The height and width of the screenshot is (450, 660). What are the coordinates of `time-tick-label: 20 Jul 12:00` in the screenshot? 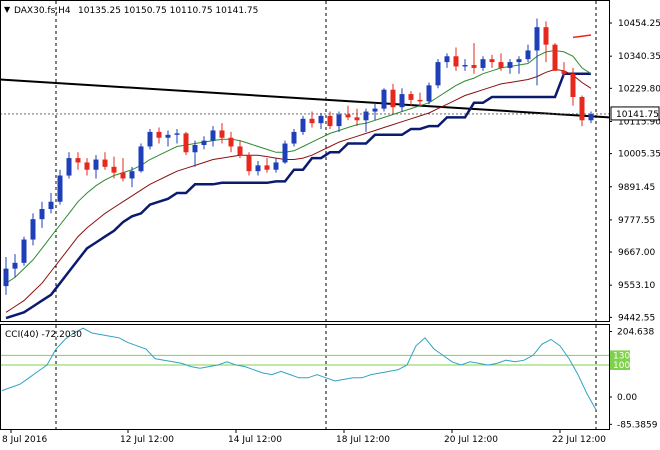 It's located at (471, 440).